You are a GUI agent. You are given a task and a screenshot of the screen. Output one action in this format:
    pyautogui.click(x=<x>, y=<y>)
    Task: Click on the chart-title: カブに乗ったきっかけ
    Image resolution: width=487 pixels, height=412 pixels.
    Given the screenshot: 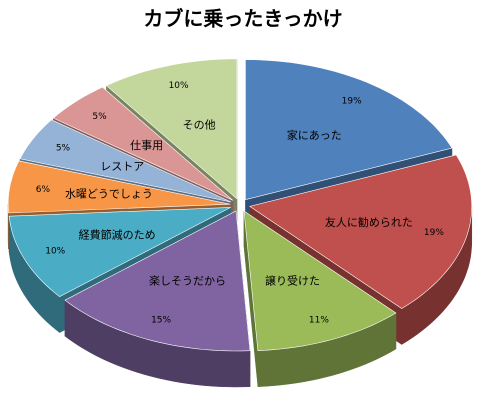 What is the action you would take?
    pyautogui.click(x=242, y=19)
    